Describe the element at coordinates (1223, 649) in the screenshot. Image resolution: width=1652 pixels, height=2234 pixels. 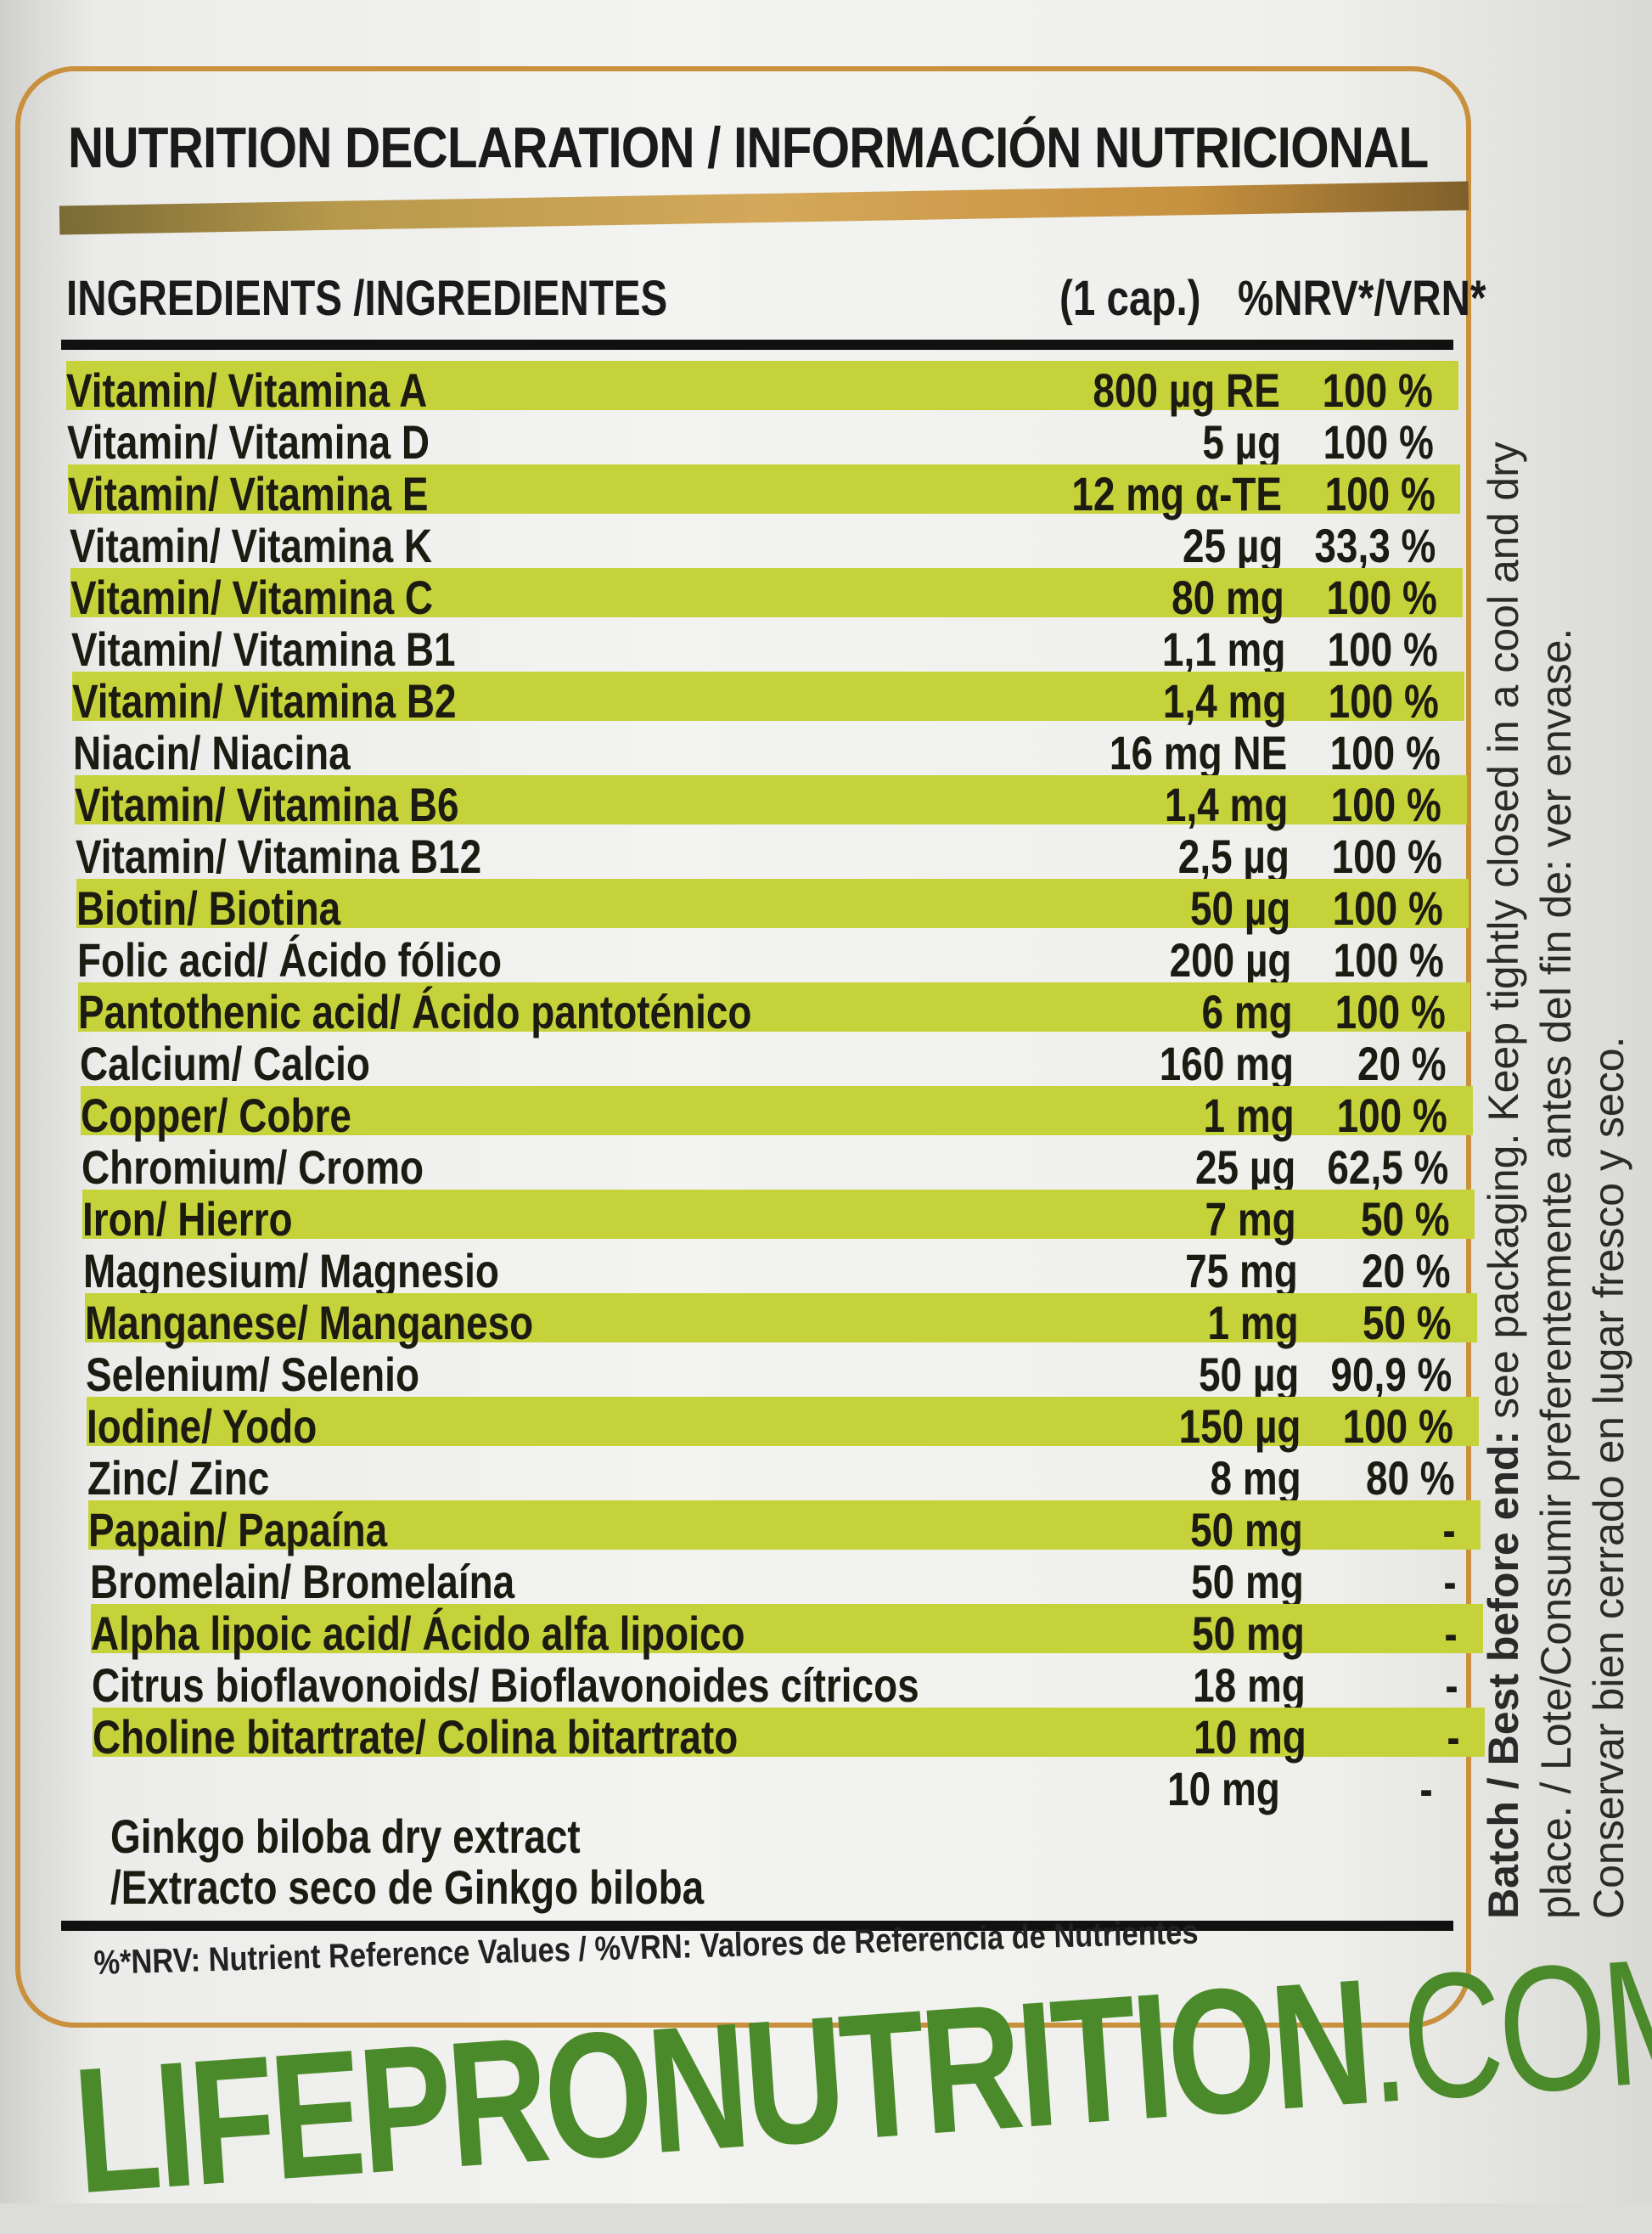
I see `nutrient-amount: 1,1 mg` at that location.